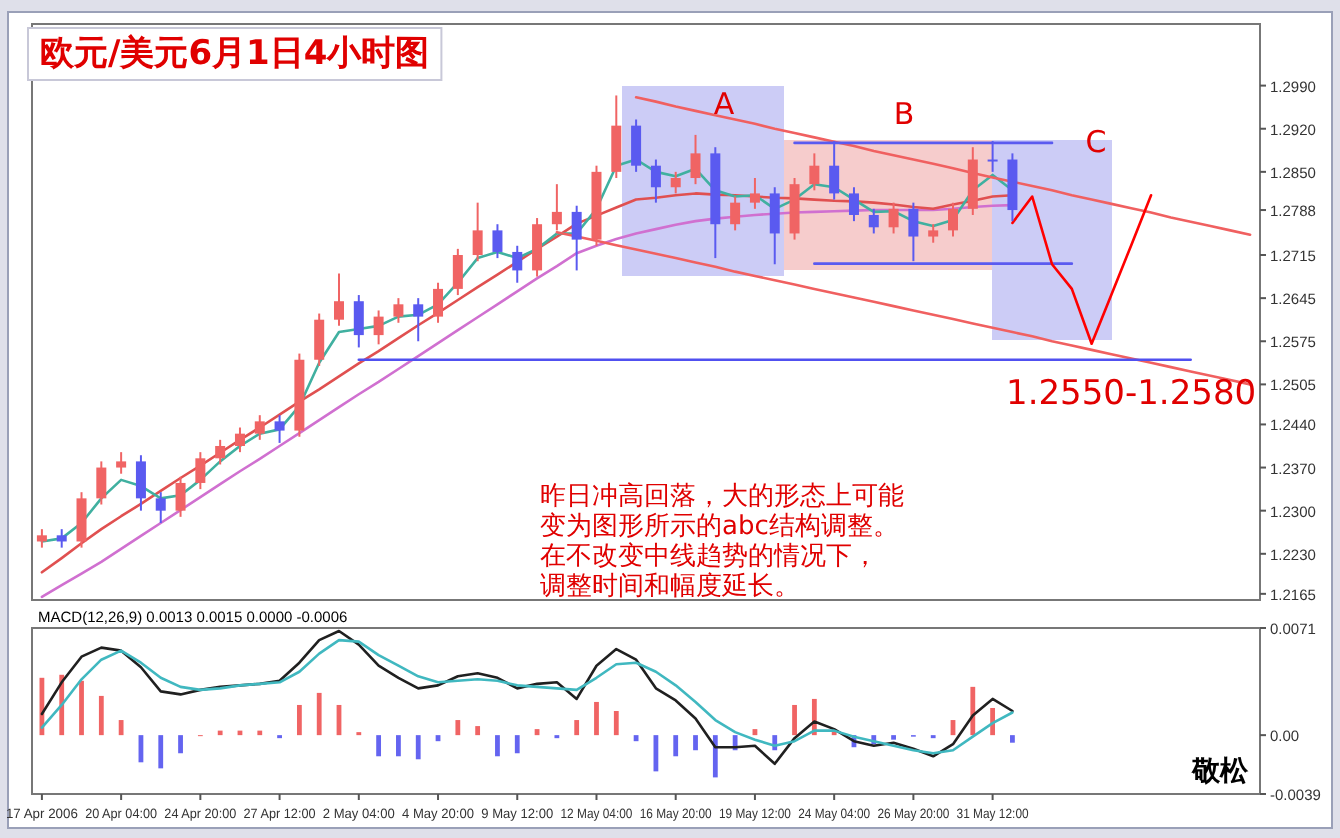  What do you see at coordinates (235, 54) in the screenshot?
I see `chart-title: 欧元/美元6月1日4小时图` at bounding box center [235, 54].